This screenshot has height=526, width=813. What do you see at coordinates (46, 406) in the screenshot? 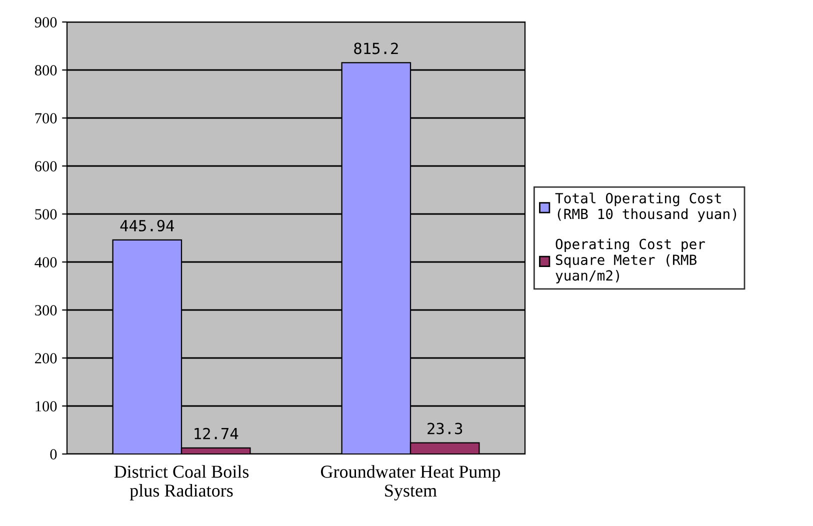
I see `y-tick-label: 100` at bounding box center [46, 406].